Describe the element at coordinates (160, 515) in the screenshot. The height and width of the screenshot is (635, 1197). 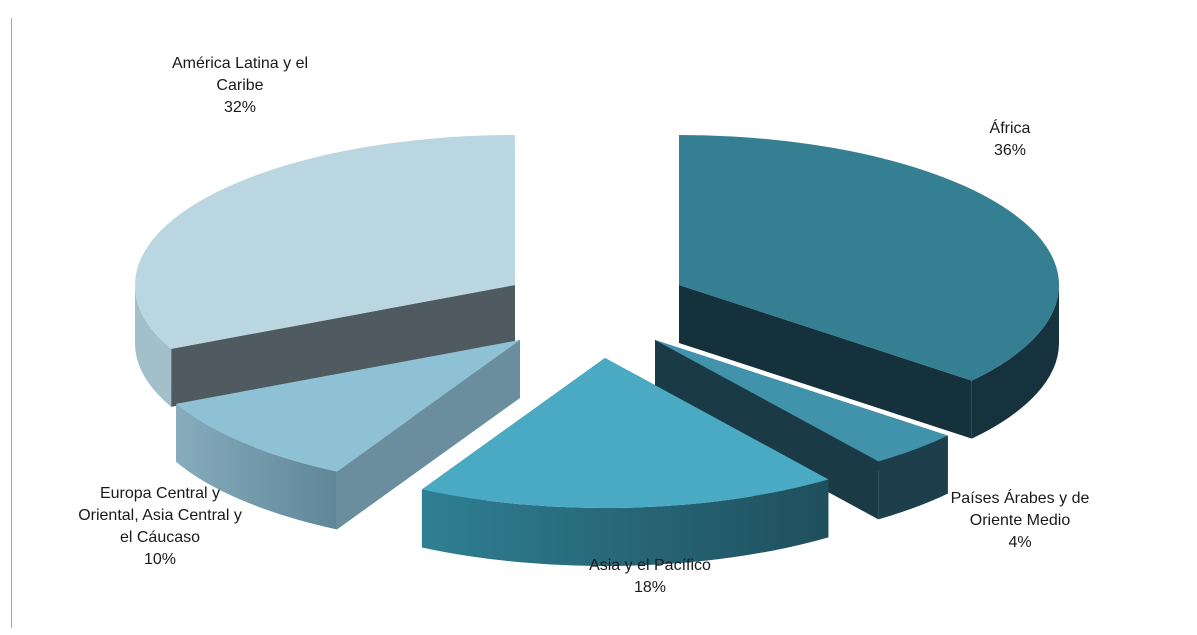
I see `slice-name-line-3-1: Oriental, Asia Central y` at that location.